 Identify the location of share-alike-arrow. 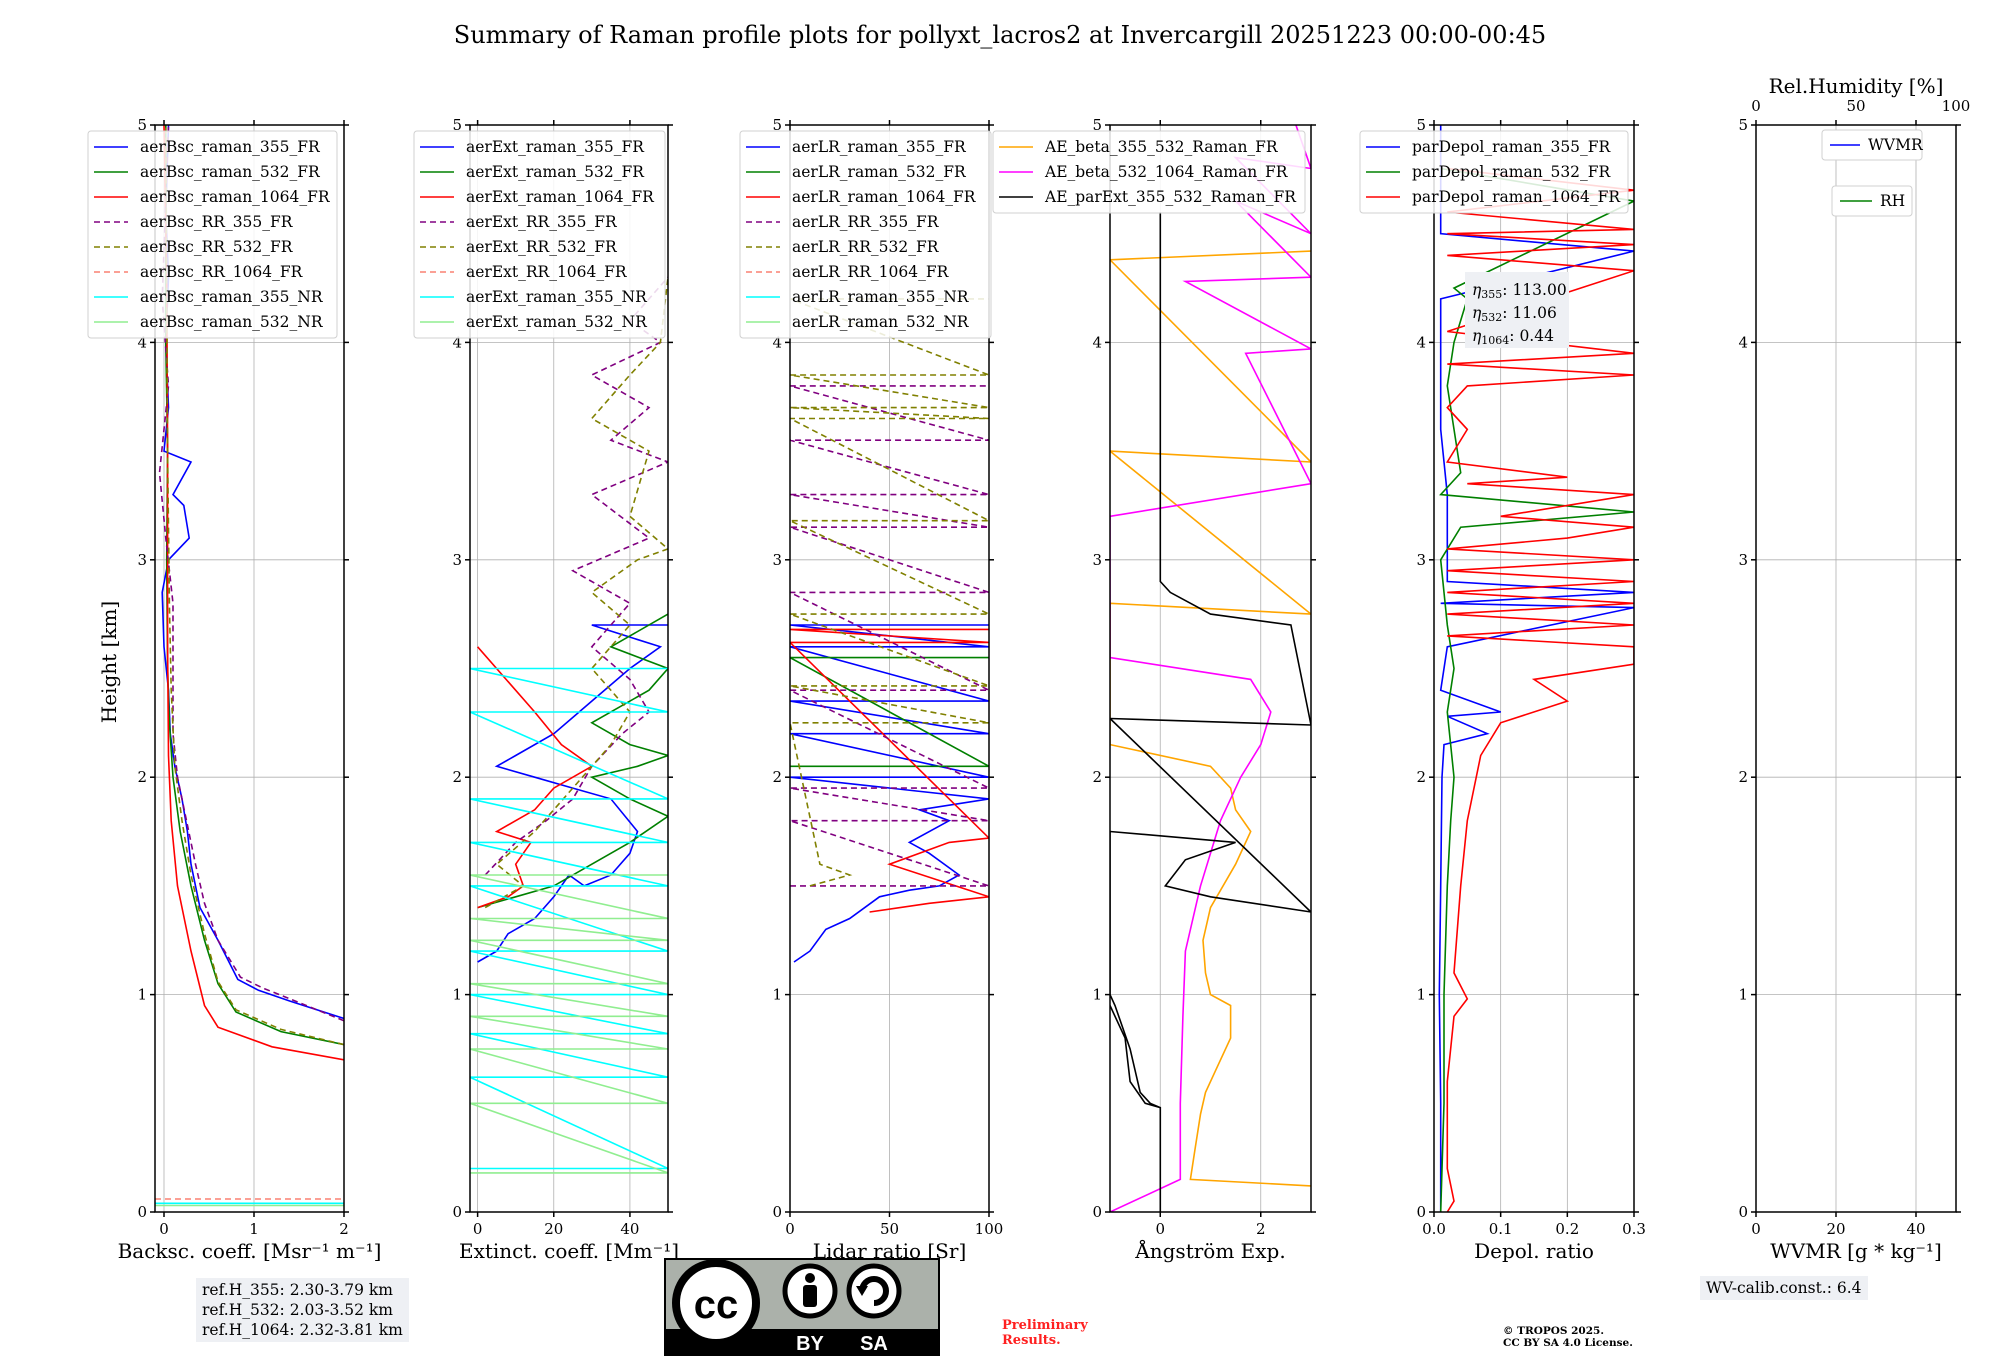
(874, 1291).